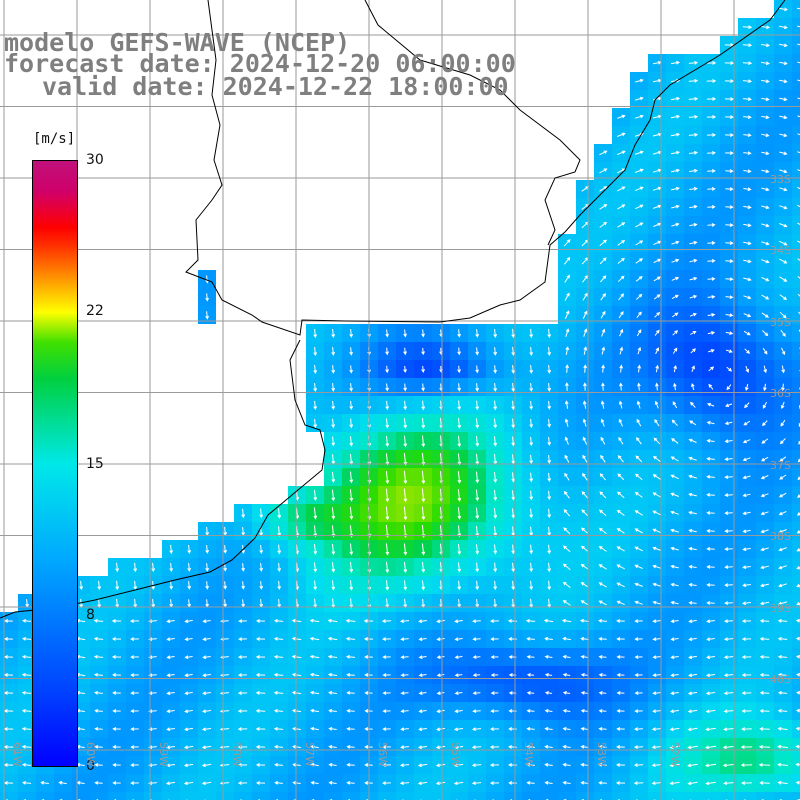 Image resolution: width=800 pixels, height=800 pixels. What do you see at coordinates (95, 160) in the screenshot?
I see `colorbar-tick-30: 30` at bounding box center [95, 160].